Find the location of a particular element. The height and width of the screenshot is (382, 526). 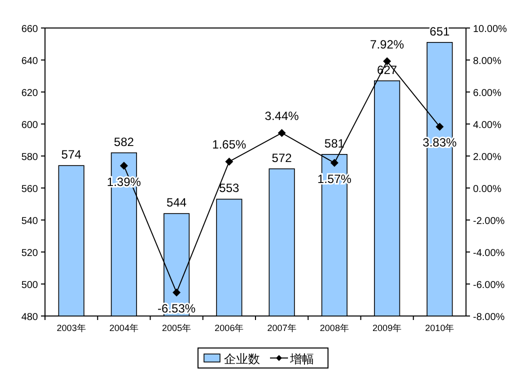

y2-tick-label: 0.00% is located at coordinates (487, 189).